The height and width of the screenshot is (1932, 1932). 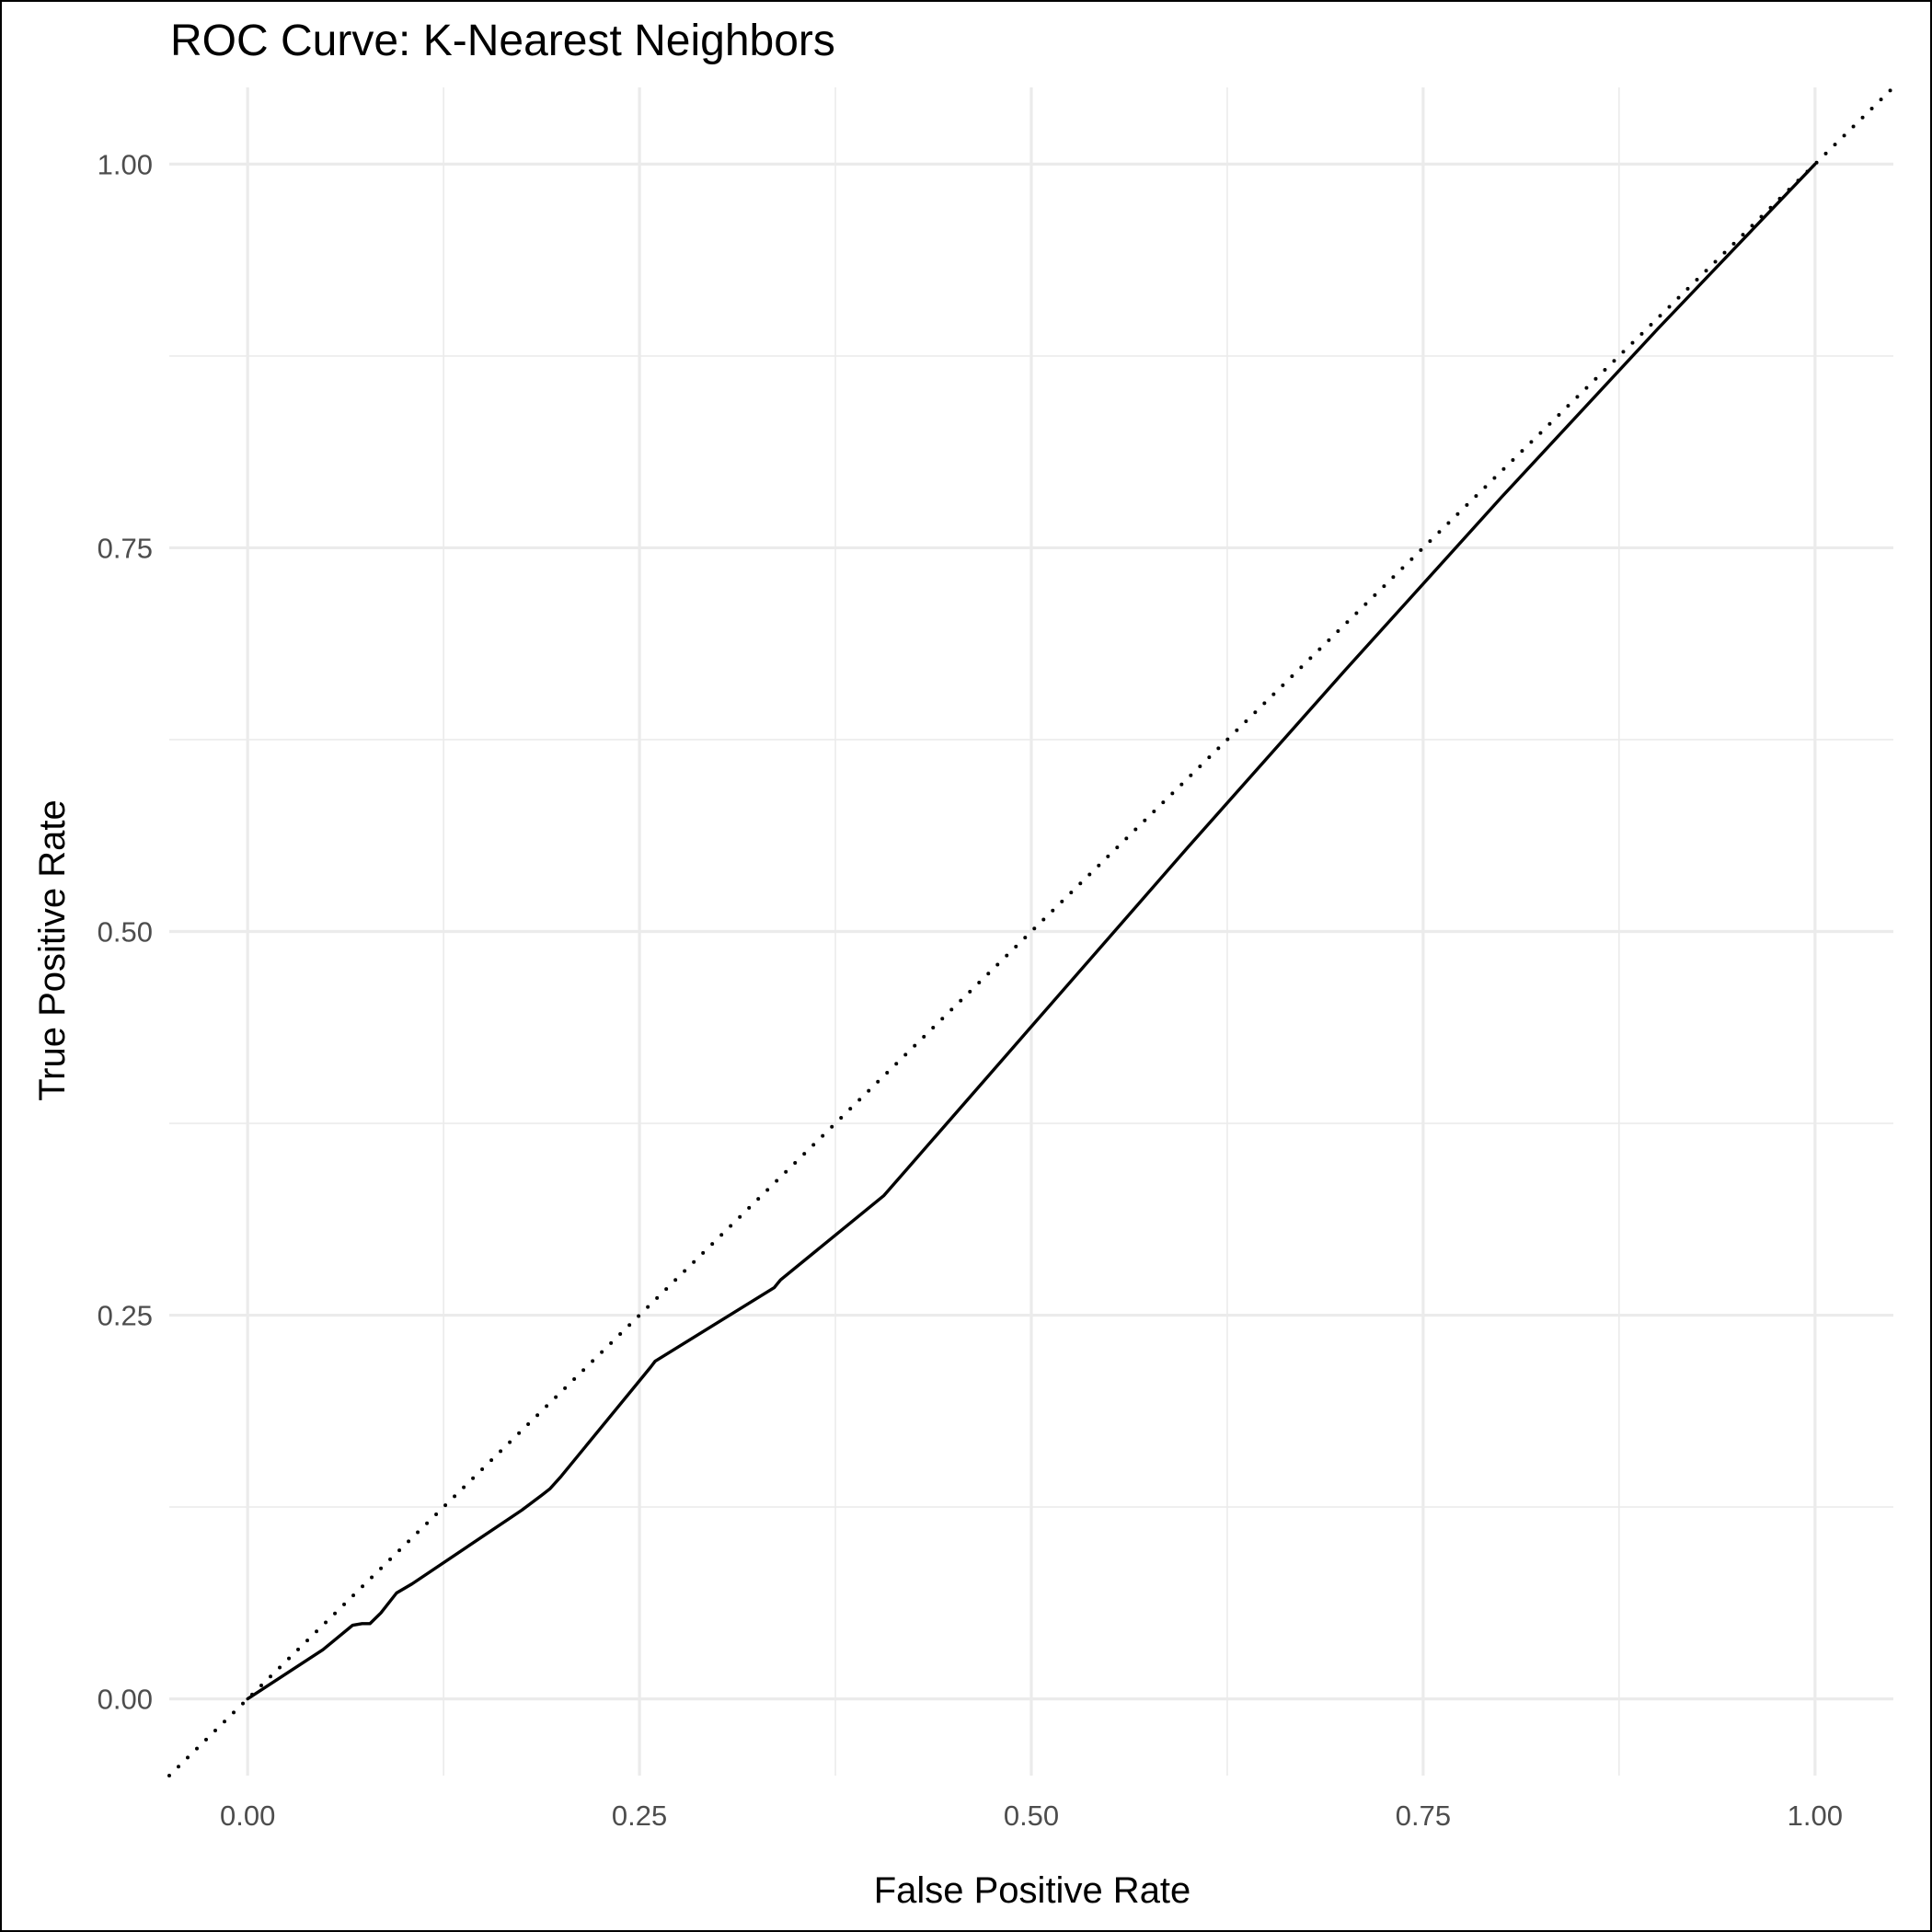 What do you see at coordinates (126, 932) in the screenshot?
I see `y-tick-label: 0.50` at bounding box center [126, 932].